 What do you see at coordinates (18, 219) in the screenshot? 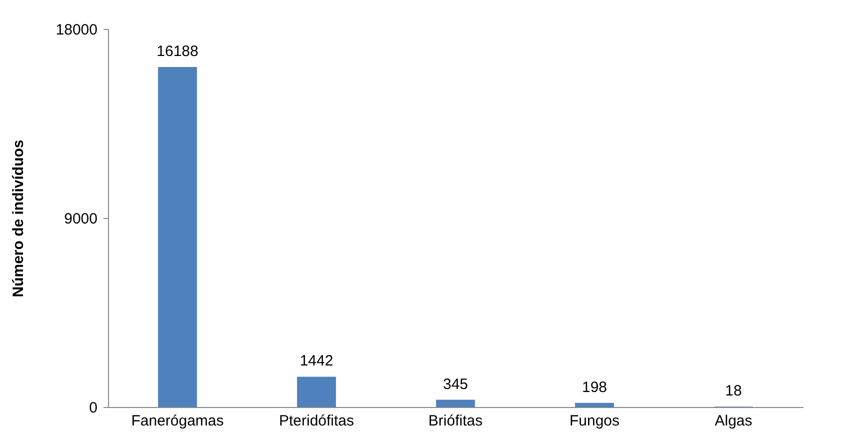
I see `y-axis-title: Número de indivíduos` at bounding box center [18, 219].